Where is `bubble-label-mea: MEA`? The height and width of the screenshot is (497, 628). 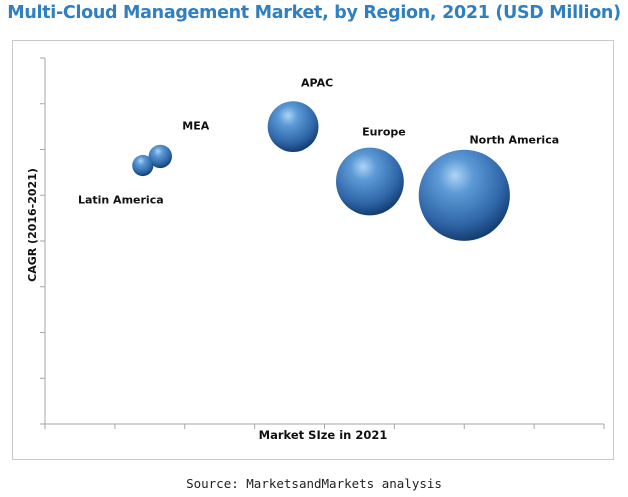 bubble-label-mea: MEA is located at coordinates (195, 125).